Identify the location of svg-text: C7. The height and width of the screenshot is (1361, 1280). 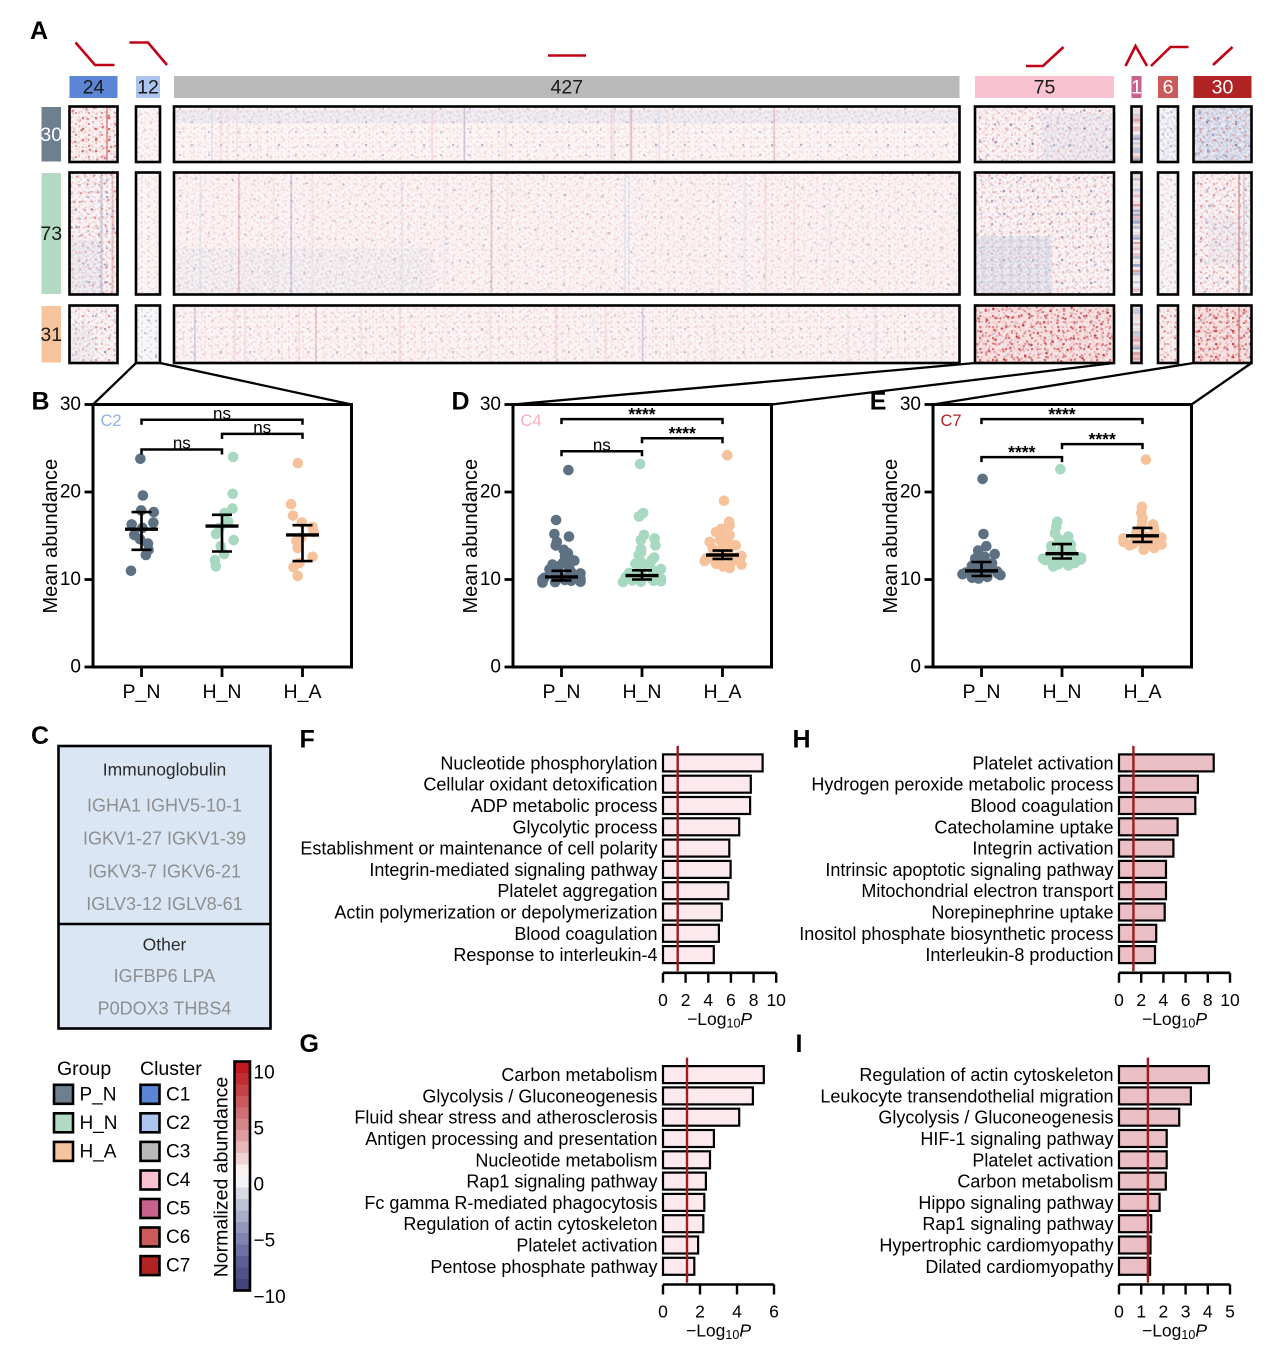
(178, 1266).